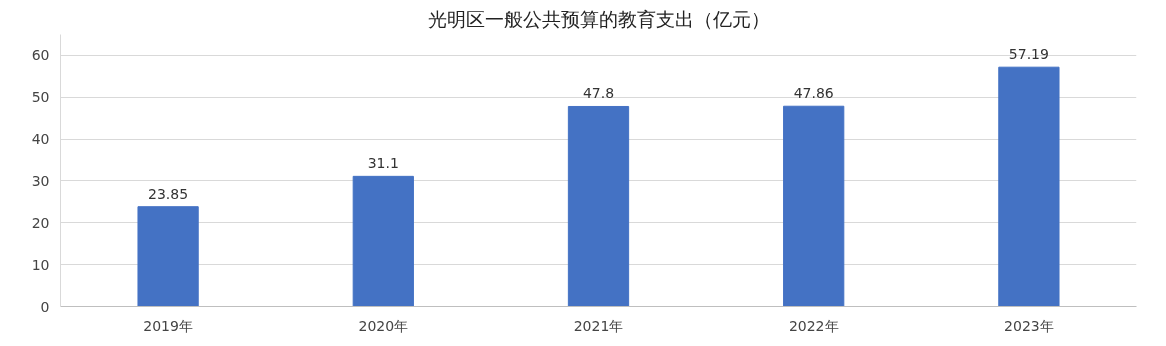  What do you see at coordinates (383, 325) in the screenshot?
I see `x-tick-label: 2020年` at bounding box center [383, 325].